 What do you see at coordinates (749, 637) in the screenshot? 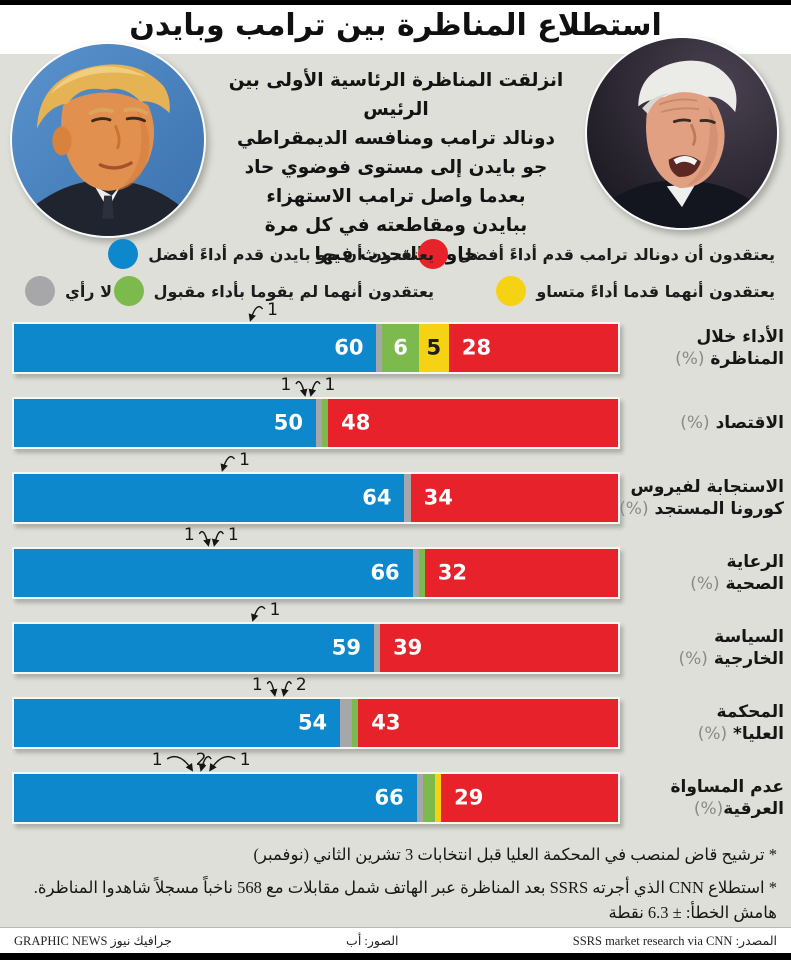
I see `category-label-line: السياسة` at bounding box center [749, 637].